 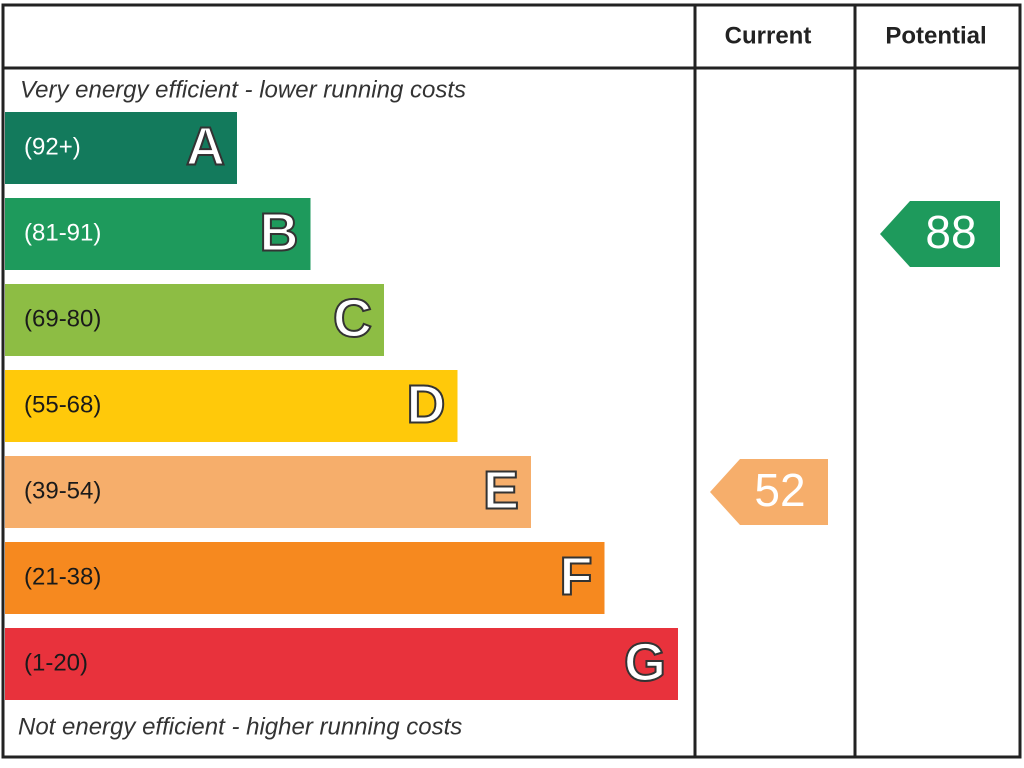 What do you see at coordinates (52, 146) in the screenshot?
I see `band-range: (92+)` at bounding box center [52, 146].